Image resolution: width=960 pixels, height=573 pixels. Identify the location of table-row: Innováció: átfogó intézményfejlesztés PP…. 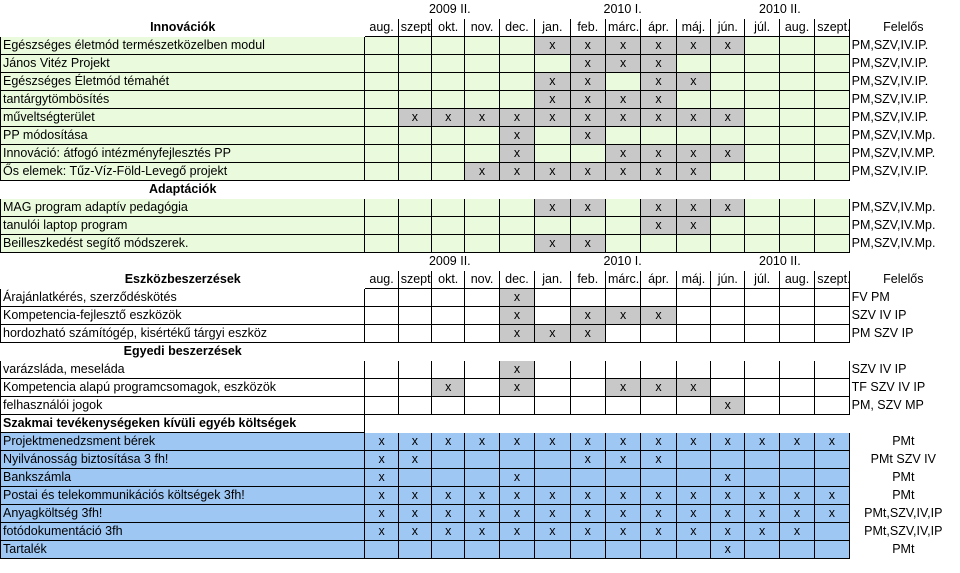
(479, 153).